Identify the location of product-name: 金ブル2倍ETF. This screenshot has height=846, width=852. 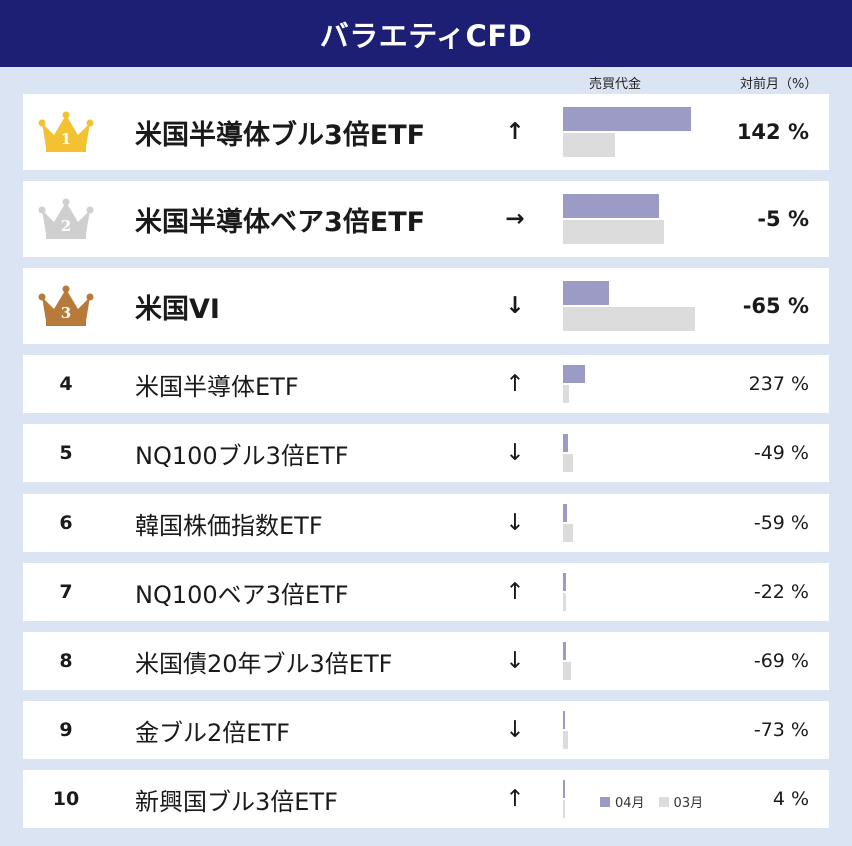
(212, 732).